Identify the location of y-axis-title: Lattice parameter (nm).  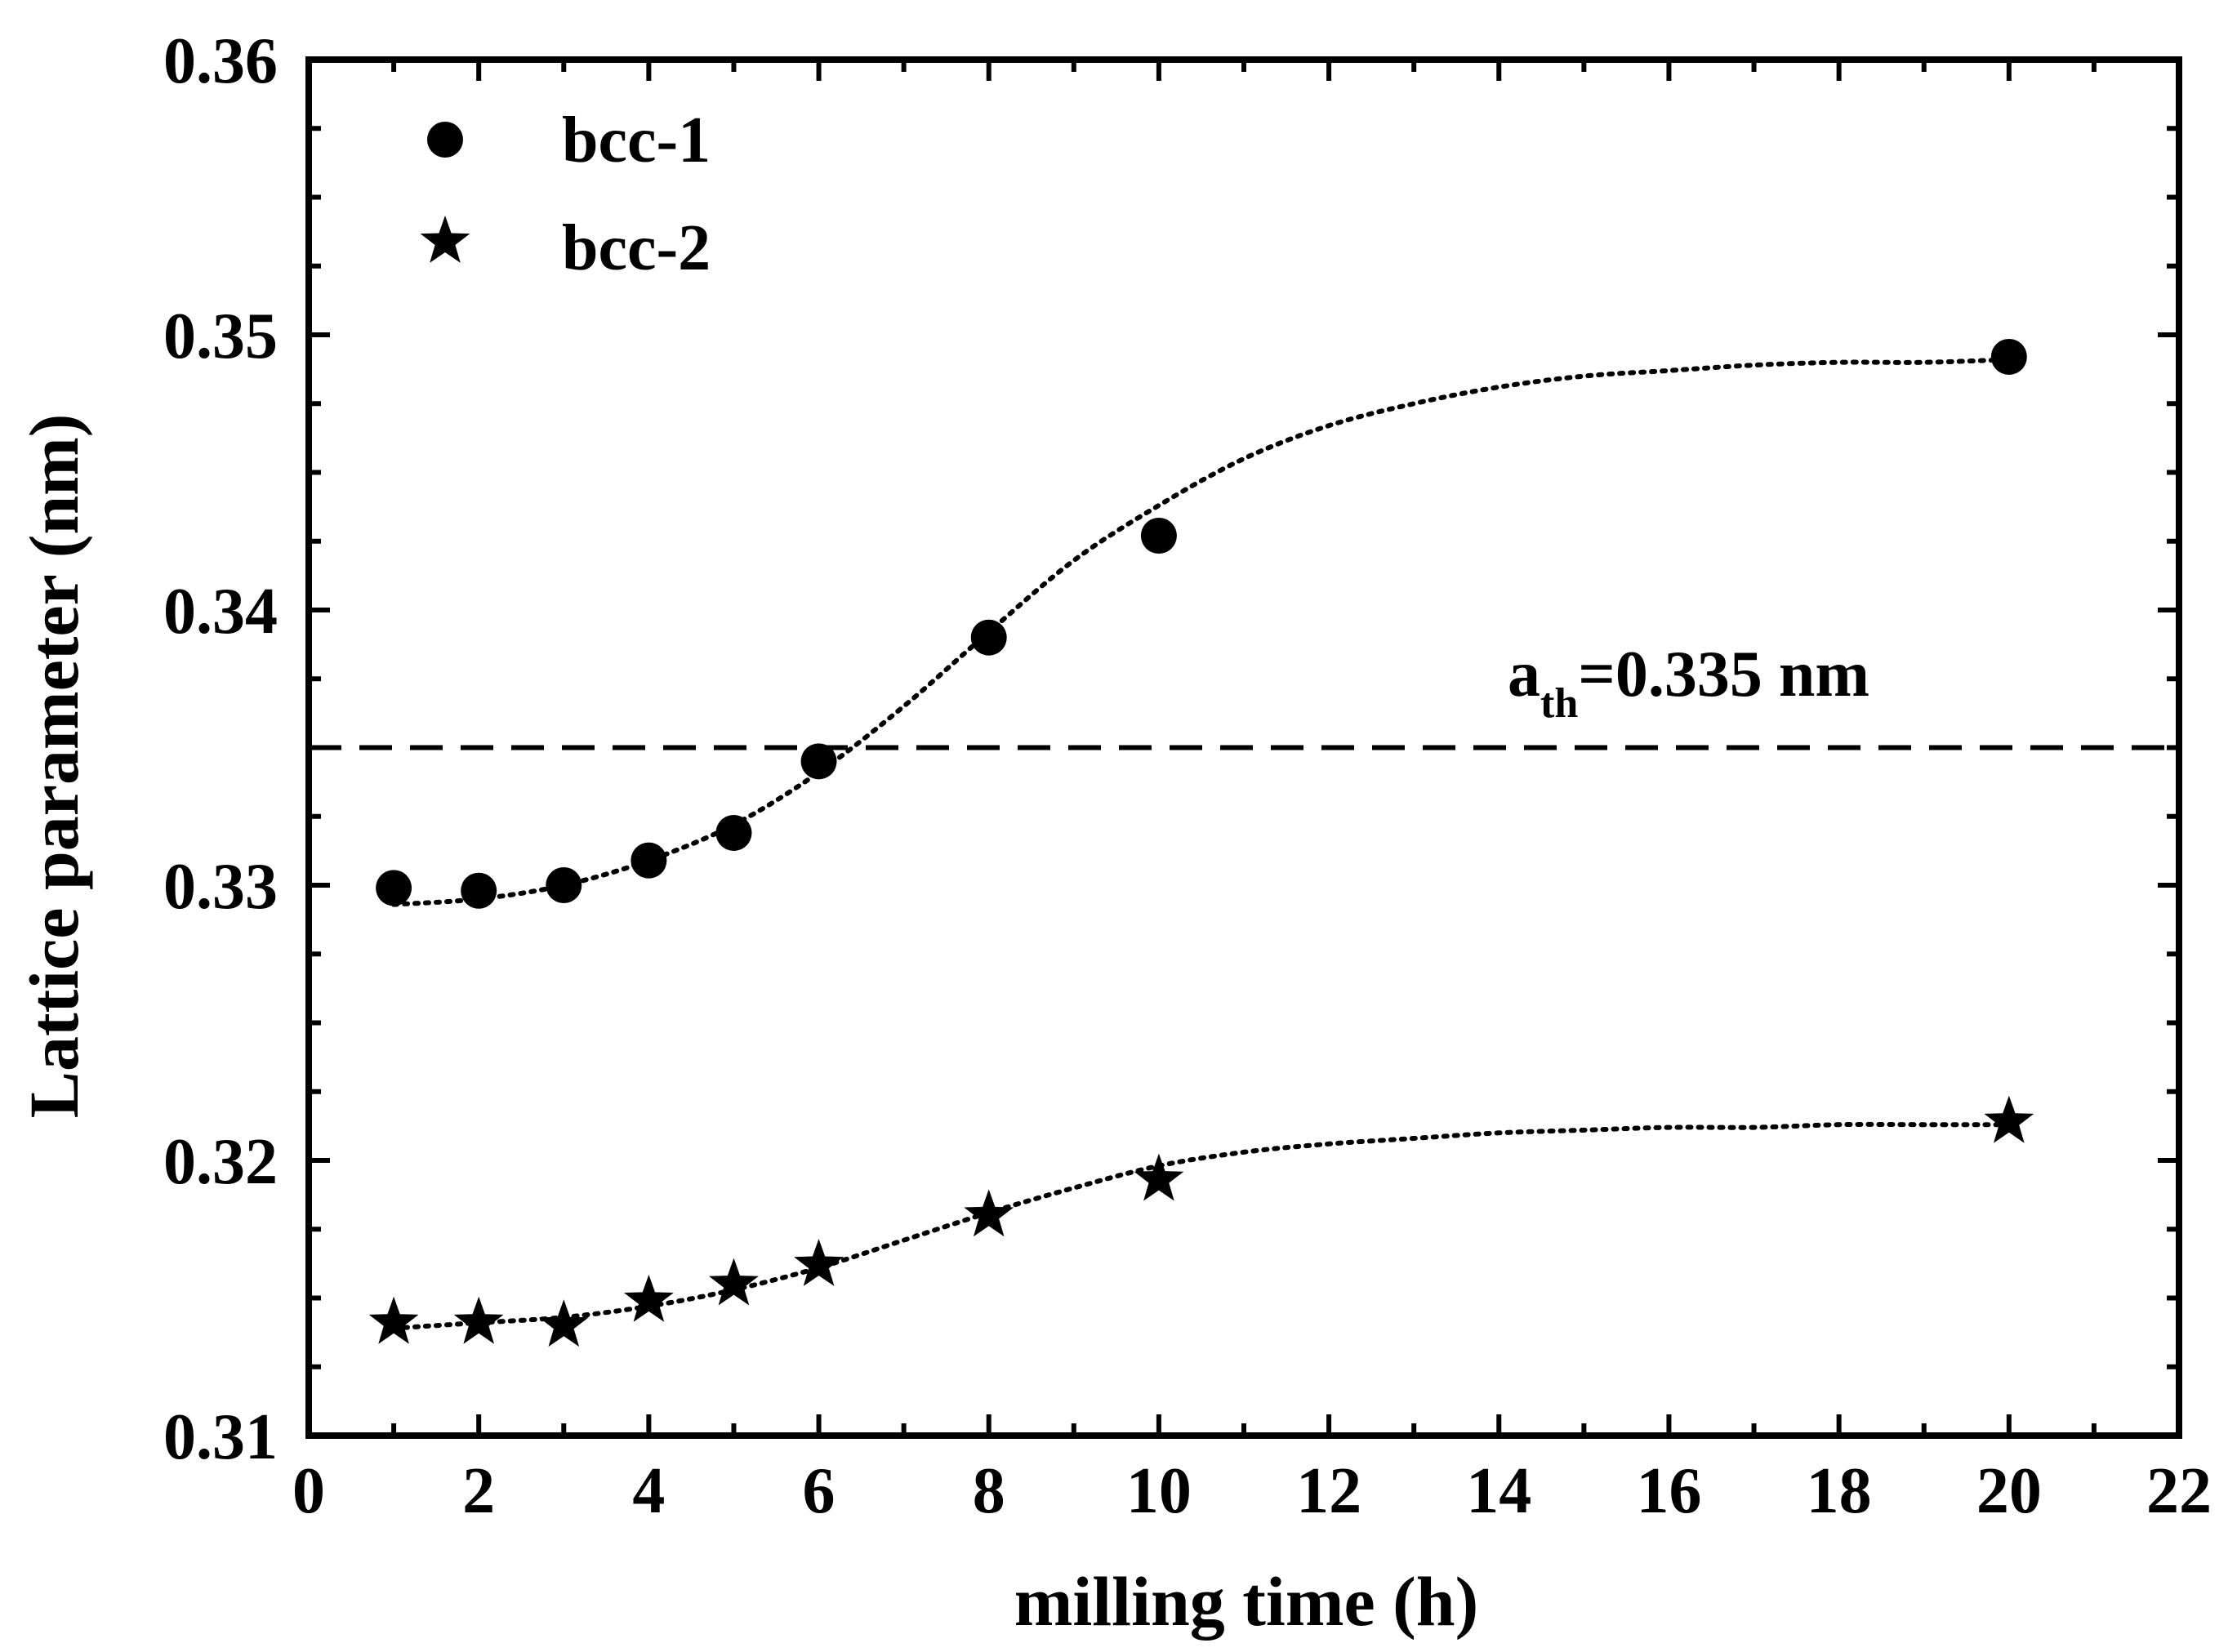
(54, 766).